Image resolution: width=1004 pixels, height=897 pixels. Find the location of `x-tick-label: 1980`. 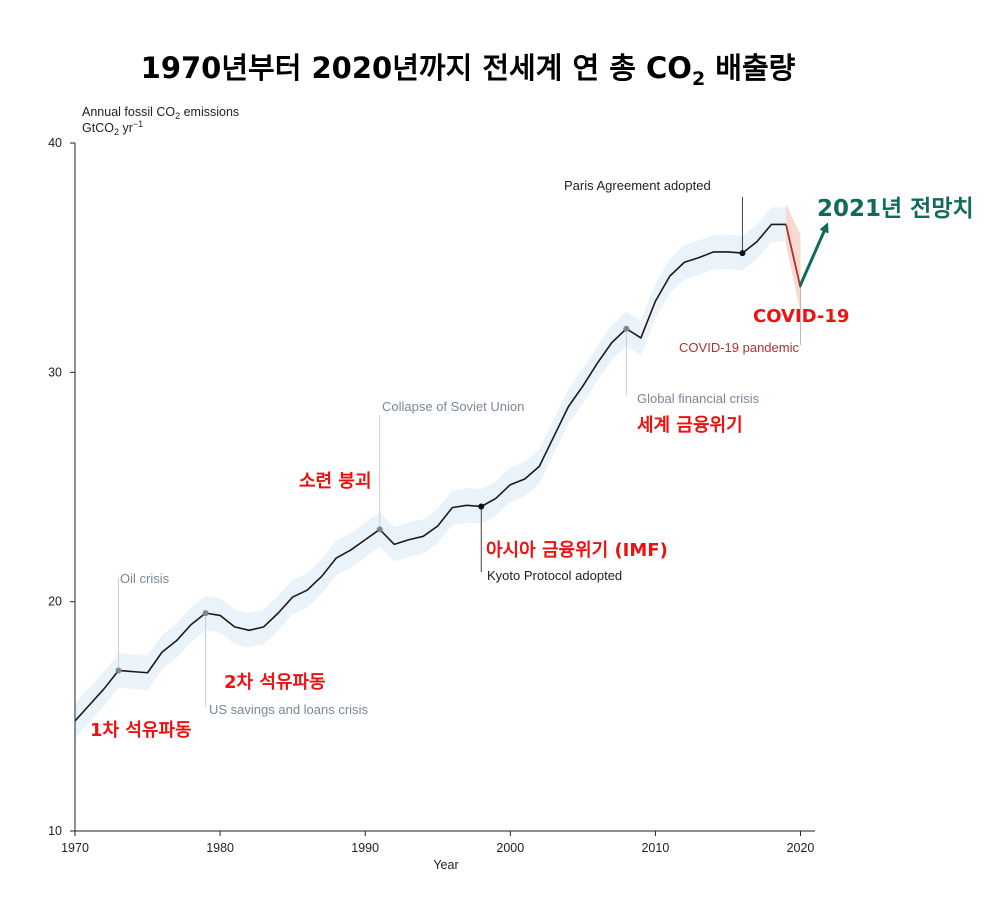

x-tick-label: 1980 is located at coordinates (220, 848).